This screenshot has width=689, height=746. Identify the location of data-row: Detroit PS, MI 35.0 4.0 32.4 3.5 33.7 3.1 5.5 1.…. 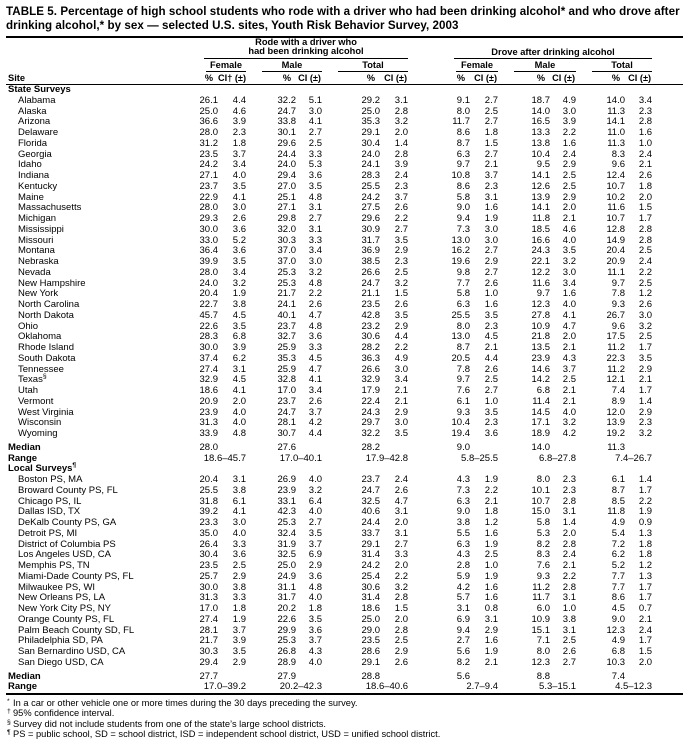
(344, 533).